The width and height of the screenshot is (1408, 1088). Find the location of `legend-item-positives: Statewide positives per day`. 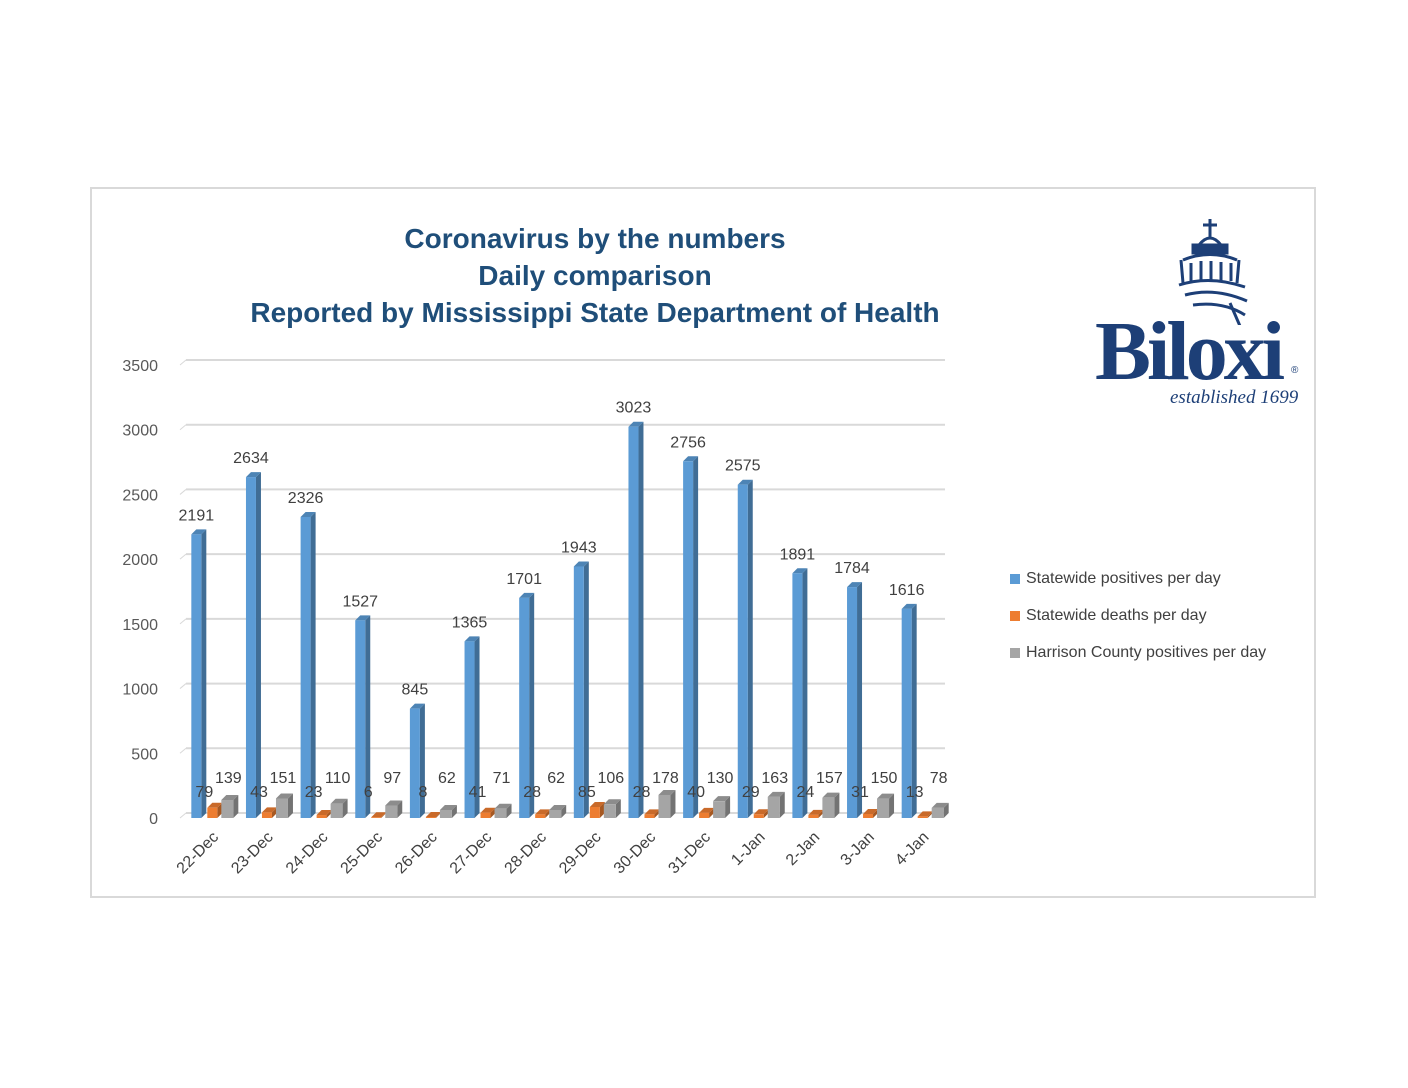

legend-item-positives: Statewide positives per day is located at coordinates (1138, 578).